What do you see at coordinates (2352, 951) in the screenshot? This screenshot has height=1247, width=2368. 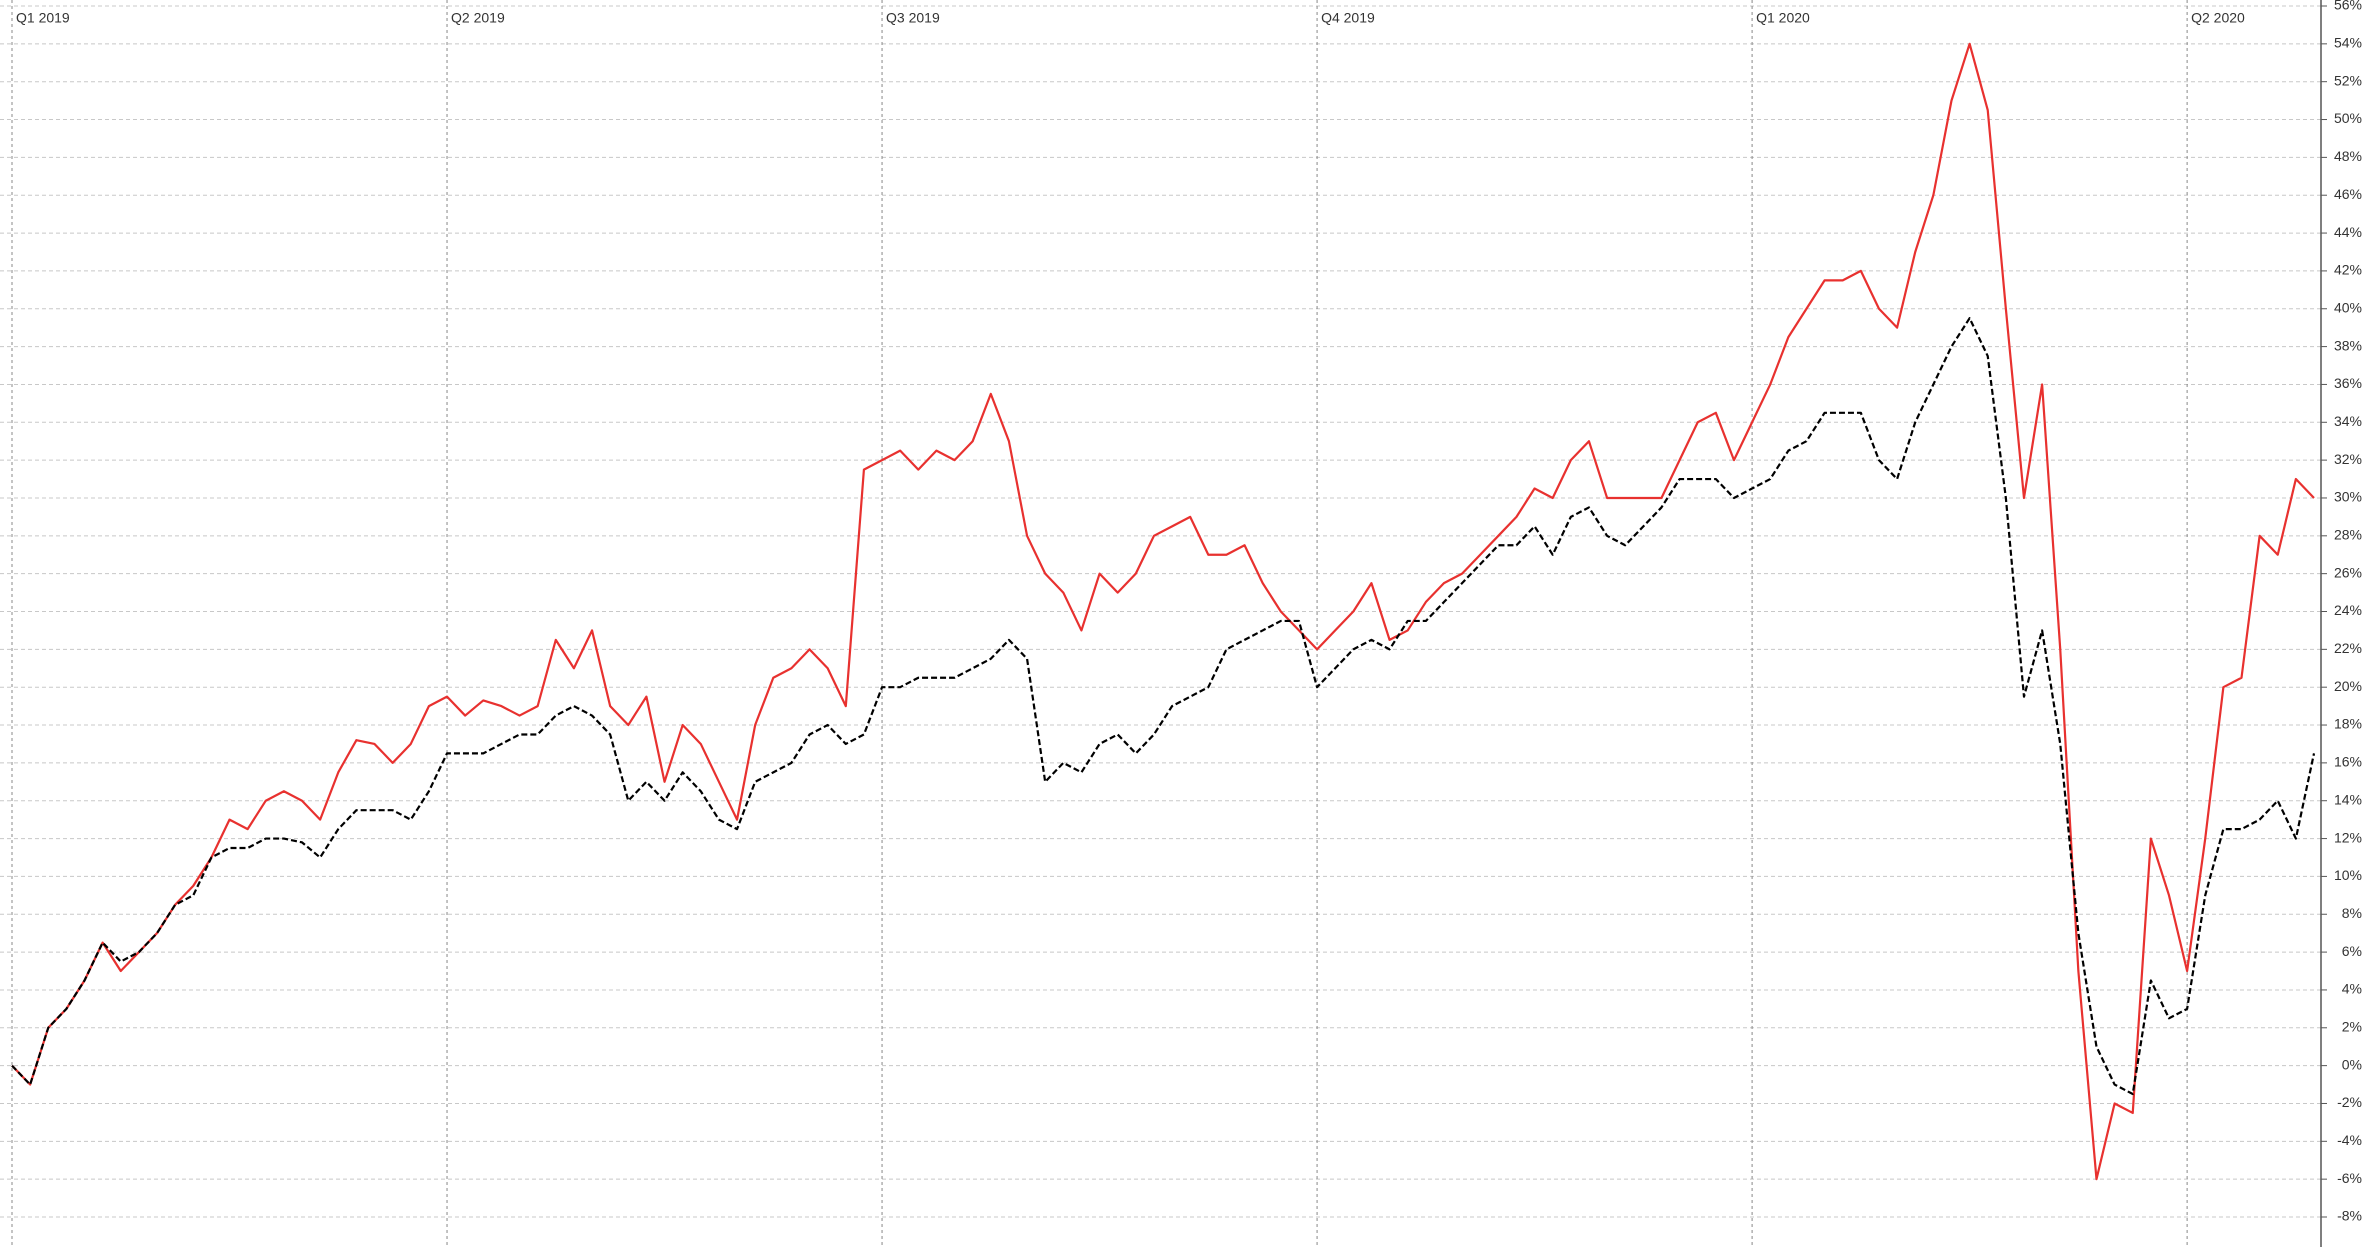 I see `y-tick-label: 6%` at bounding box center [2352, 951].